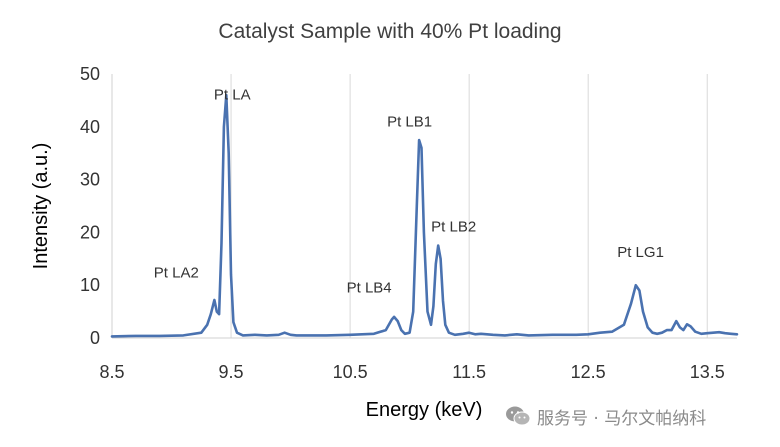 This screenshot has height=447, width=780. Describe the element at coordinates (232, 94) in the screenshot. I see `peak-label: Pt LA` at that location.